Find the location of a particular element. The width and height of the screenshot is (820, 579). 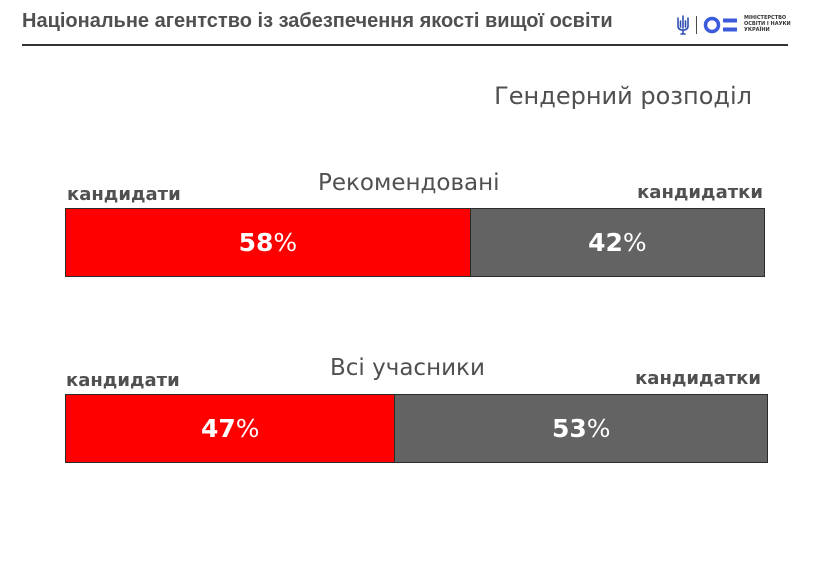

stacked-bar-recommended: 58% 42% is located at coordinates (415, 242).